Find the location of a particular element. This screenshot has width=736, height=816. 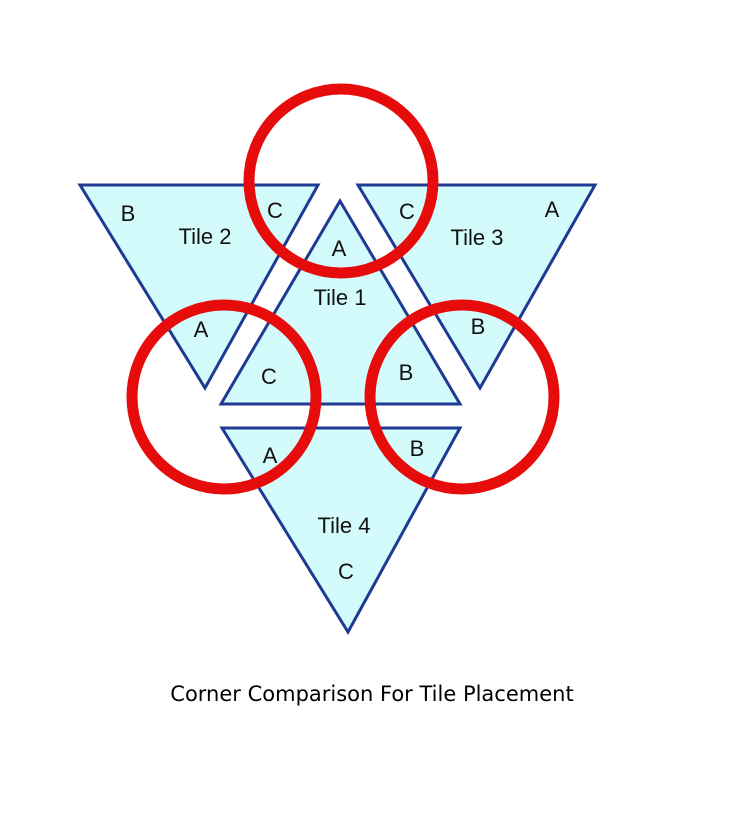

tile-4-corner-c: C is located at coordinates (346, 571).